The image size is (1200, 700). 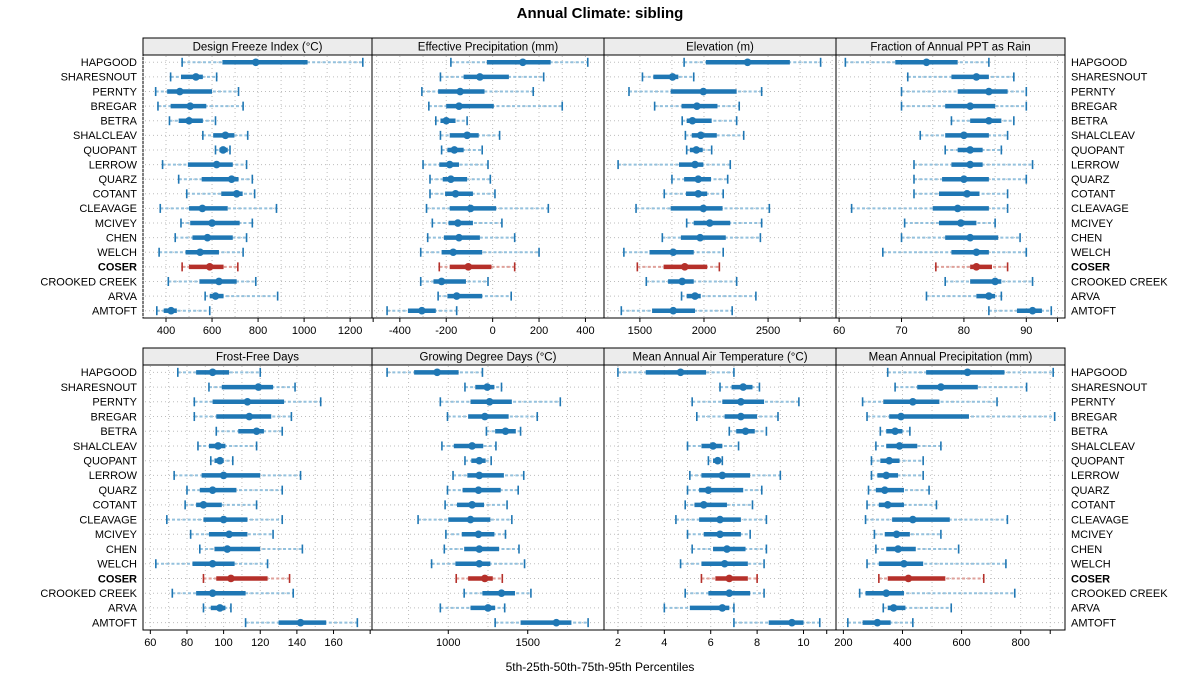 I want to click on x-axis-elevation: 1500 2000 2500, so click(x=714, y=327).